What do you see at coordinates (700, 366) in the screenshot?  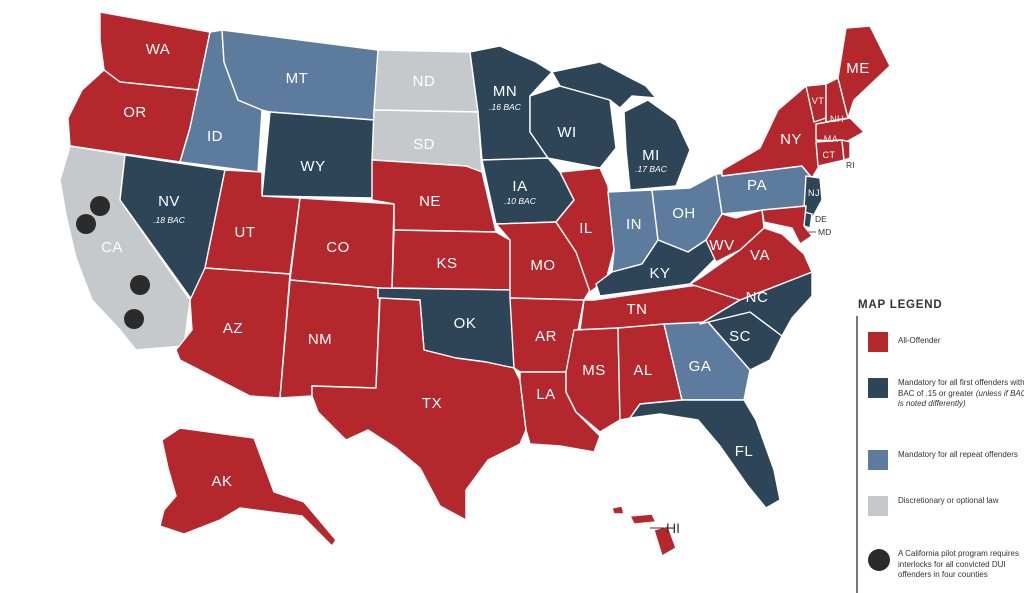 I see `label-GA: GA` at bounding box center [700, 366].